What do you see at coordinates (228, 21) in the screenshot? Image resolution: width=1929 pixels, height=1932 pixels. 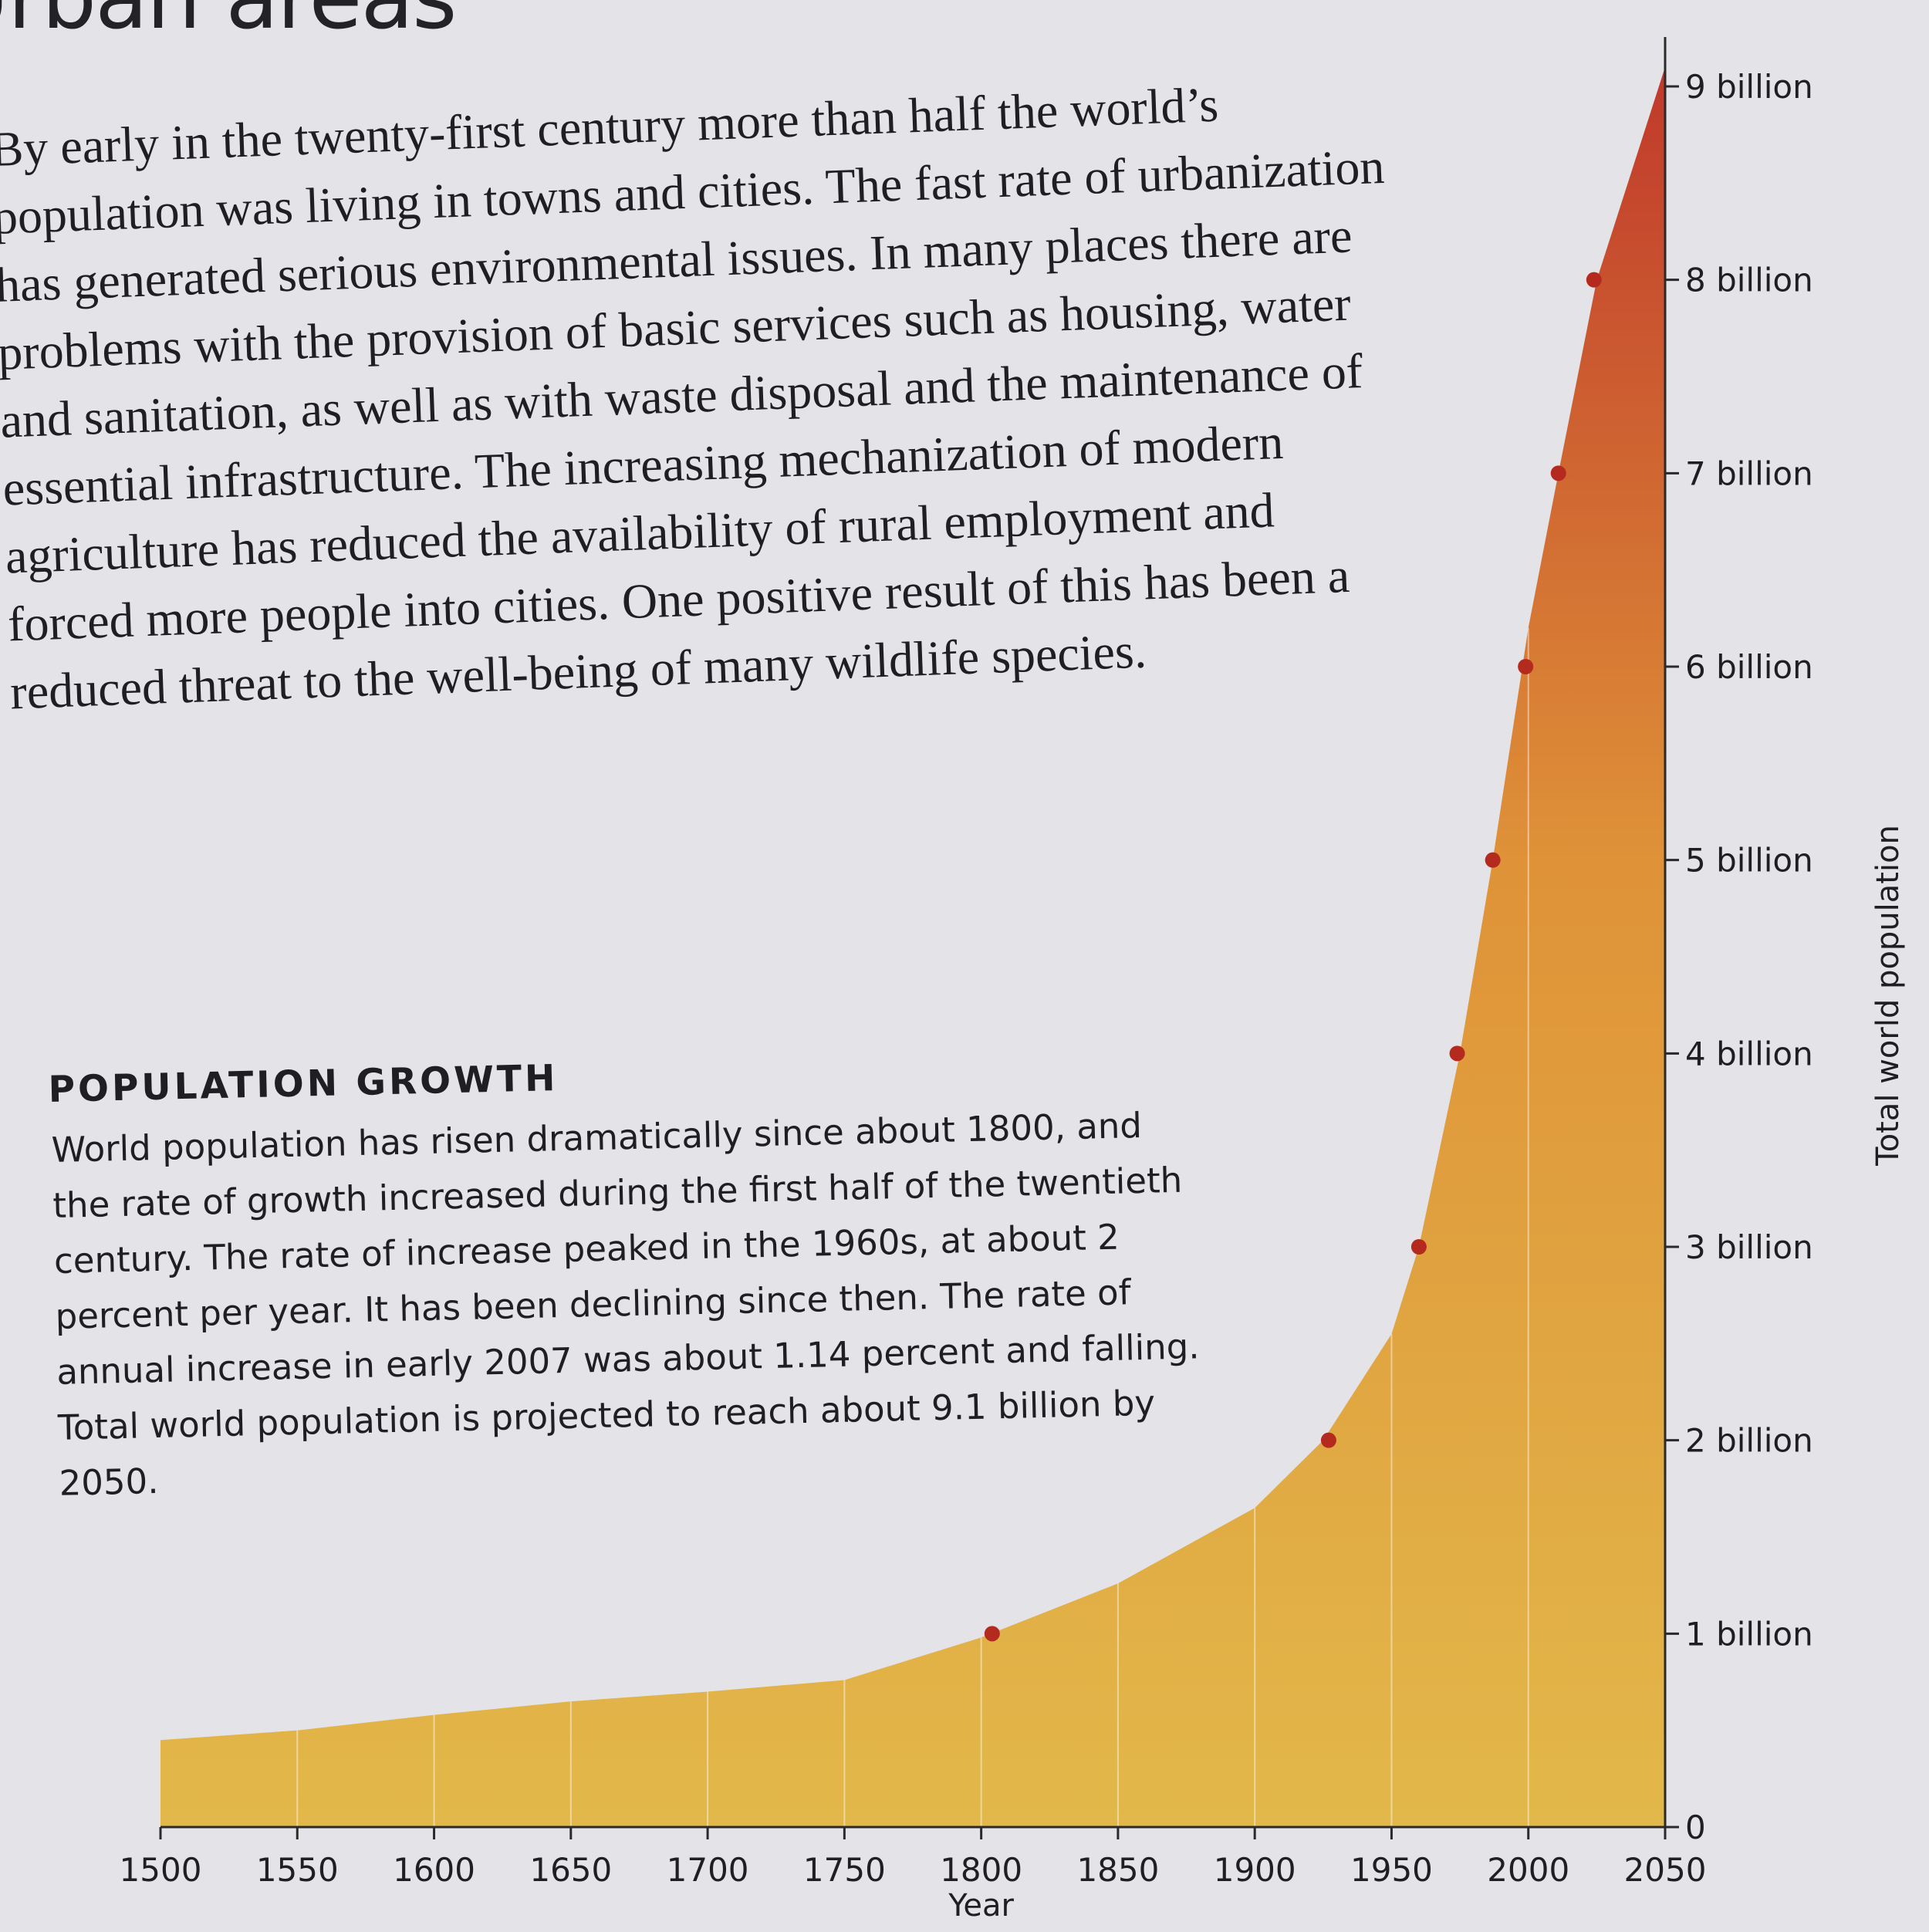 I see `page-heading: Urban areas` at bounding box center [228, 21].